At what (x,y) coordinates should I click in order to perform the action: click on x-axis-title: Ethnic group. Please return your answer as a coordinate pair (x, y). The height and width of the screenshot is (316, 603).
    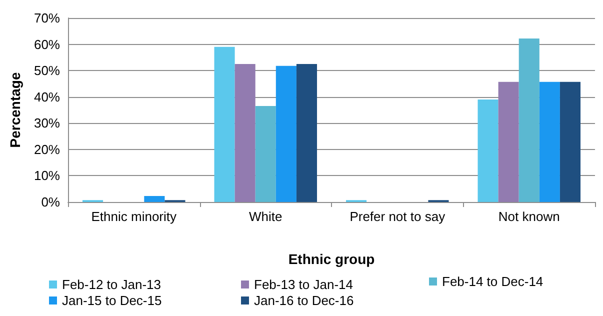
    Looking at the image, I should click on (331, 259).